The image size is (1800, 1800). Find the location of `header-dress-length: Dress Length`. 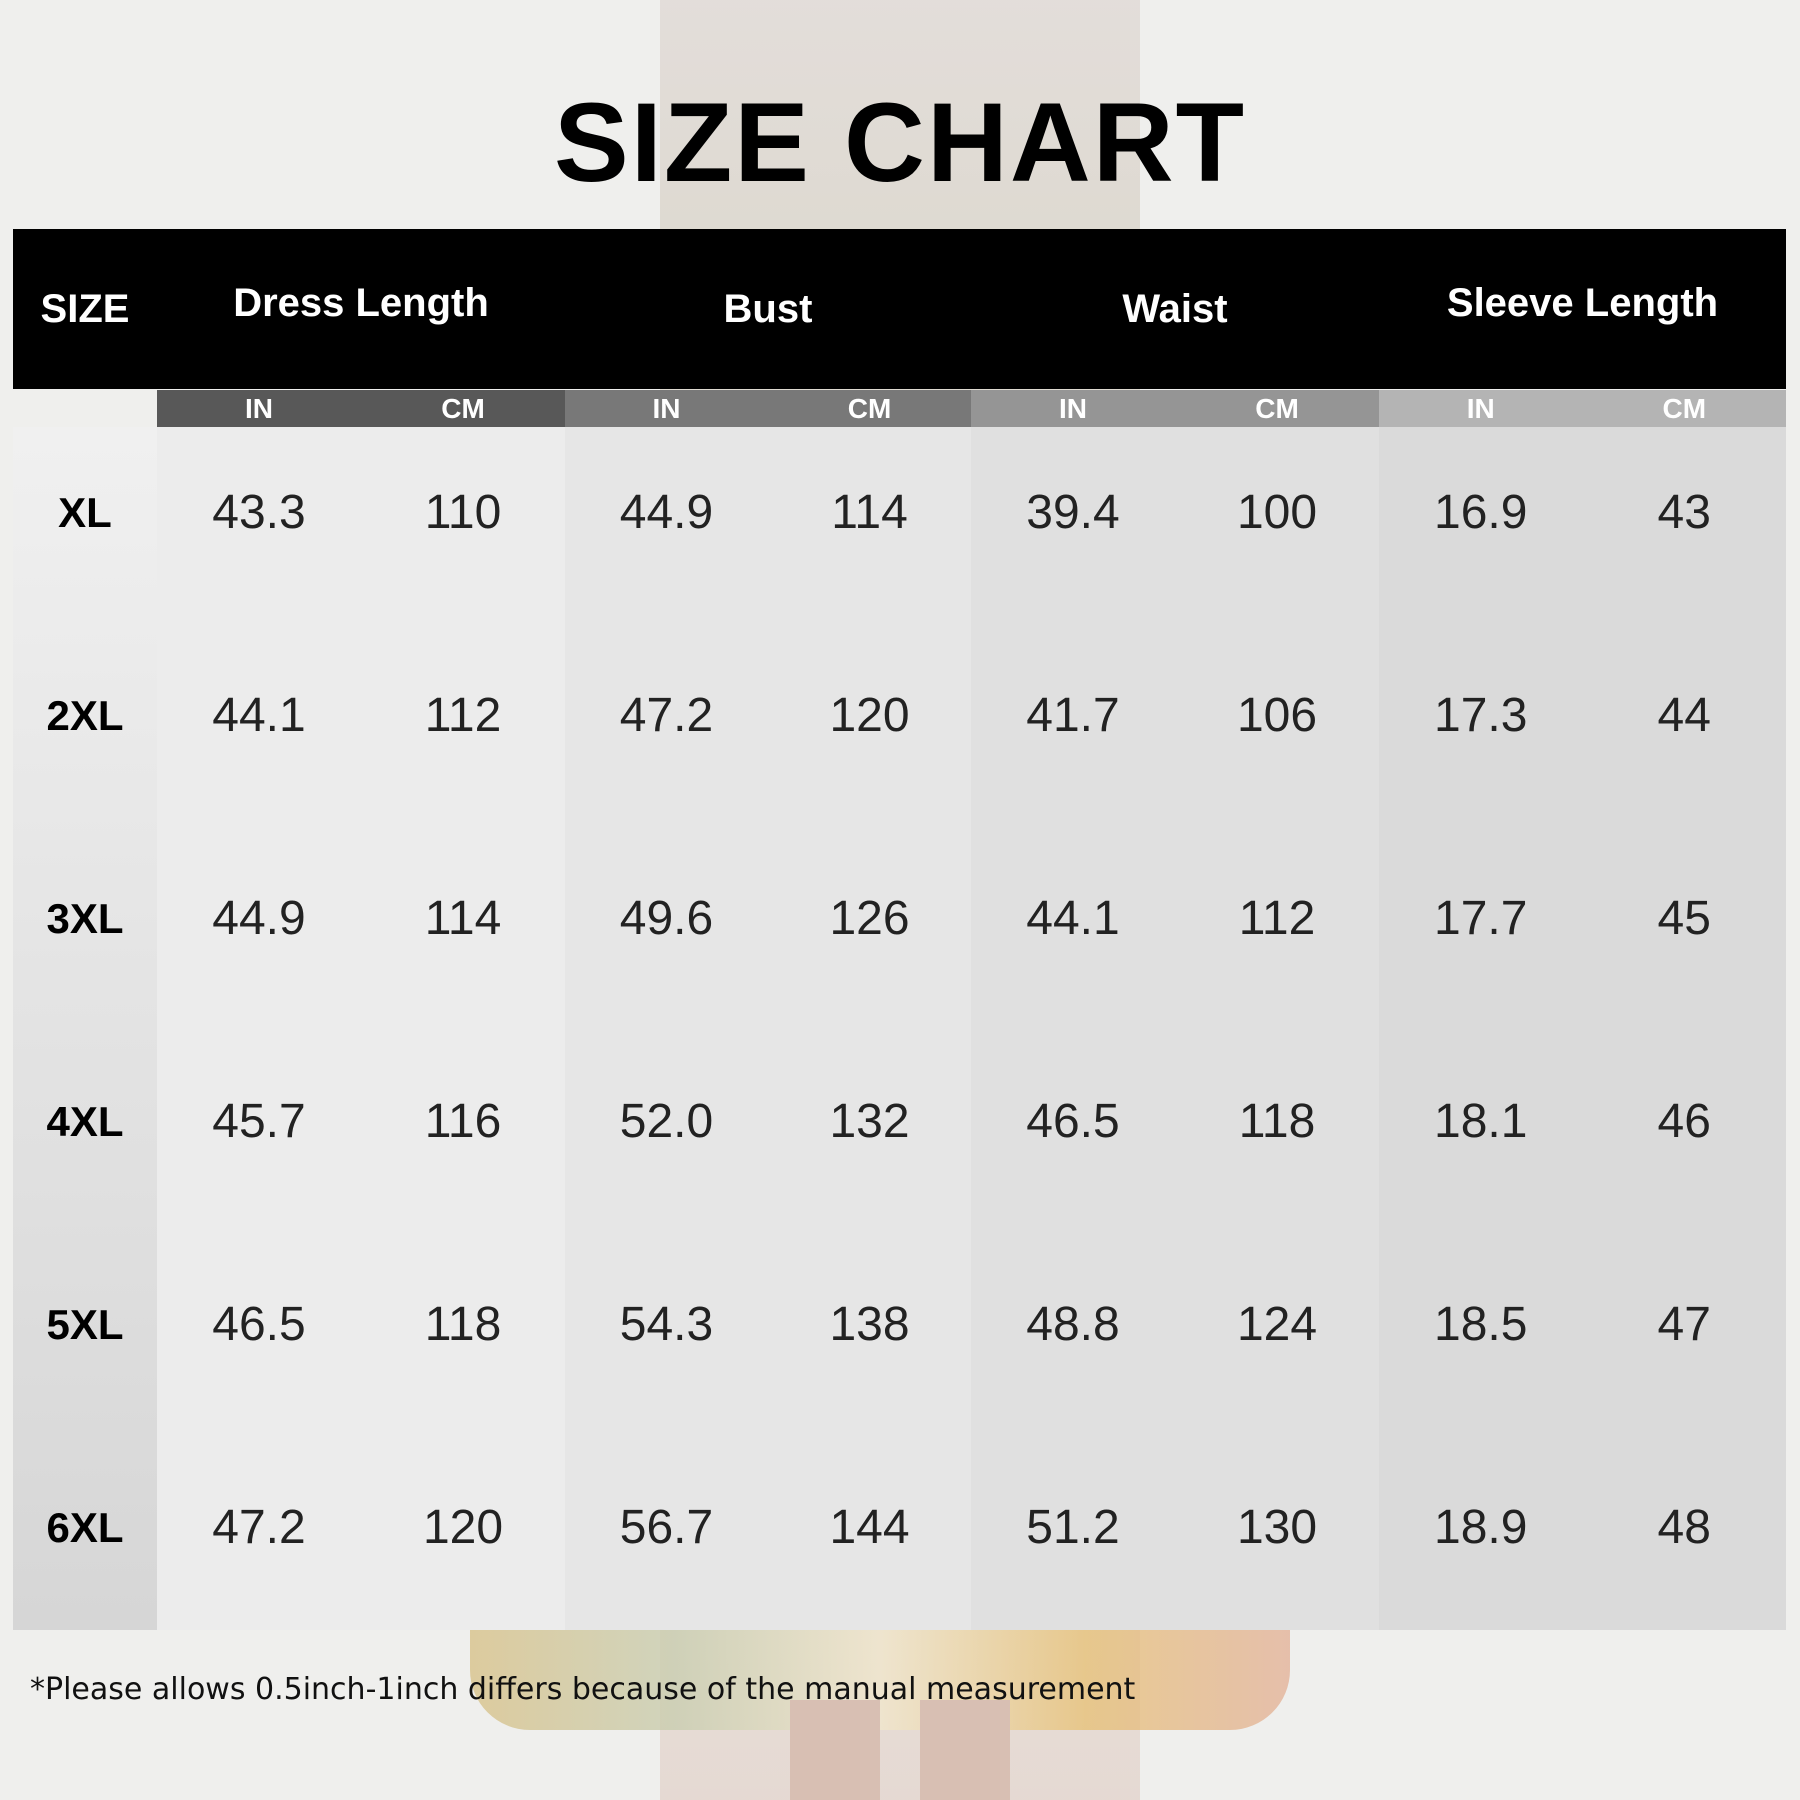

header-dress-length: Dress Length is located at coordinates (361, 303).